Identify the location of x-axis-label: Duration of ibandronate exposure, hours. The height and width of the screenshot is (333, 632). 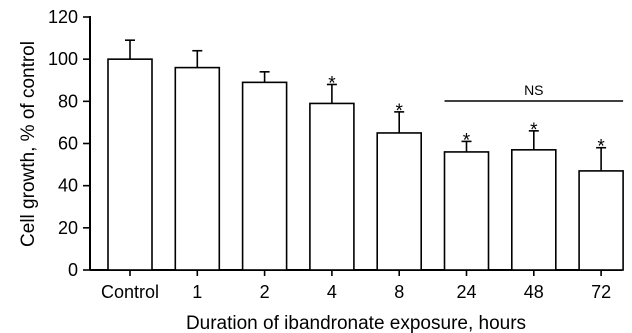
(356, 323).